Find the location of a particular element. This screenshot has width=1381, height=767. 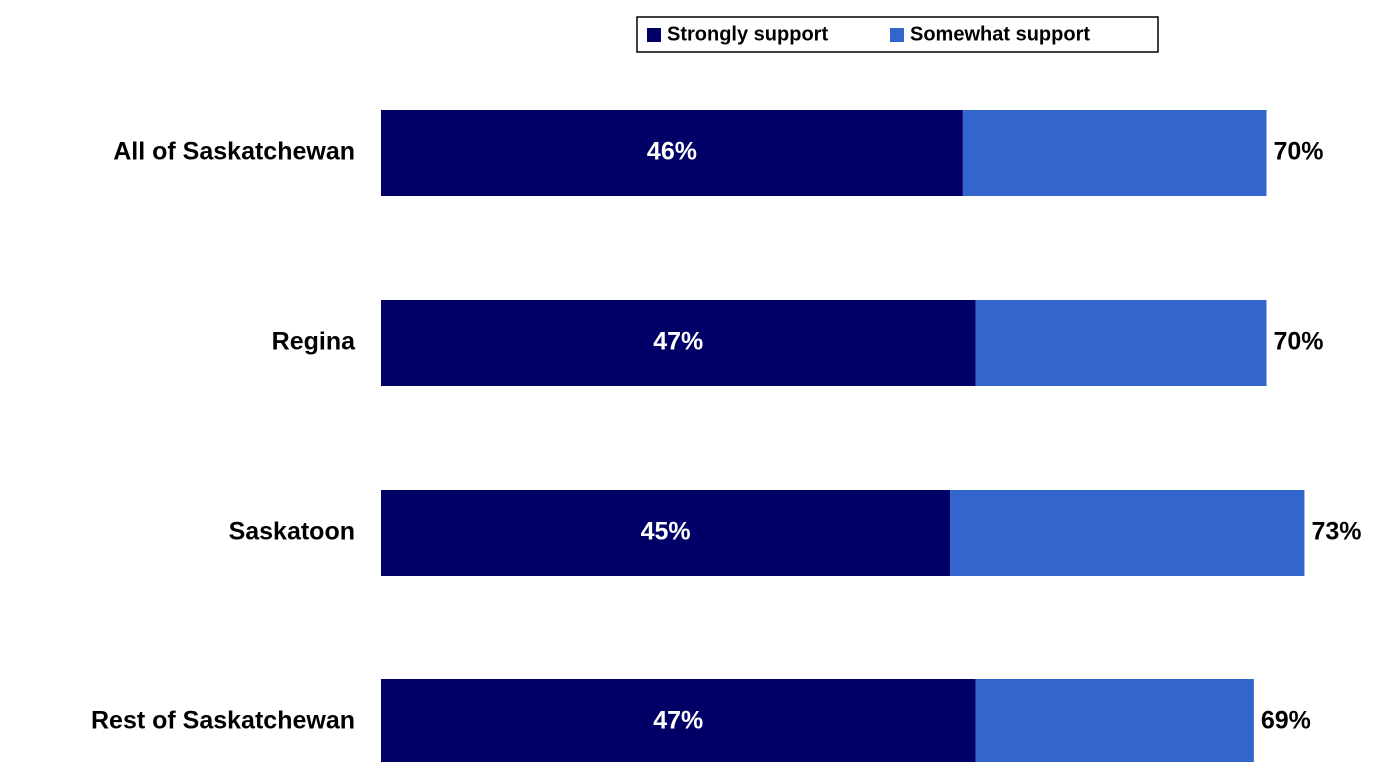

value-label: 45% is located at coordinates (666, 532).